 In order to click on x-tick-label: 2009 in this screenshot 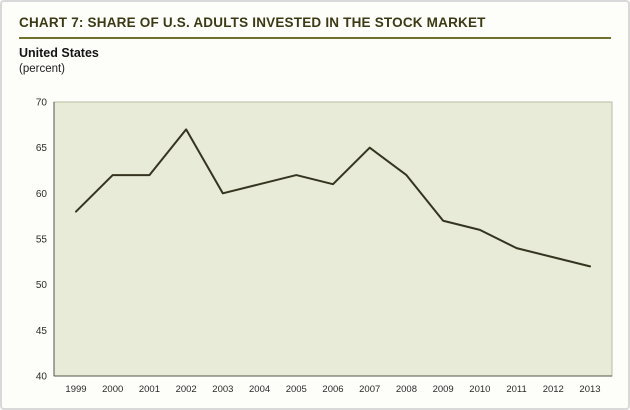, I will do `click(443, 389)`.